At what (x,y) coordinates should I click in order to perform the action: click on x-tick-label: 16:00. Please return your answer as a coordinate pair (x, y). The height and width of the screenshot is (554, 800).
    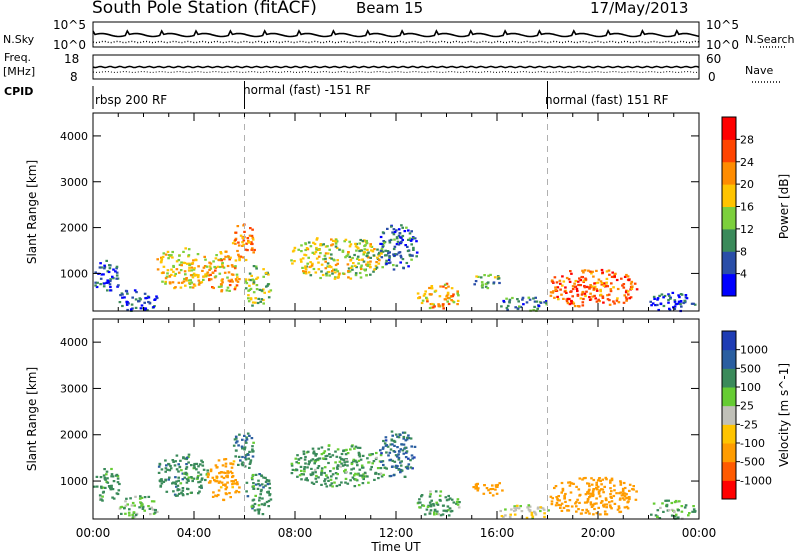
    Looking at the image, I should click on (497, 533).